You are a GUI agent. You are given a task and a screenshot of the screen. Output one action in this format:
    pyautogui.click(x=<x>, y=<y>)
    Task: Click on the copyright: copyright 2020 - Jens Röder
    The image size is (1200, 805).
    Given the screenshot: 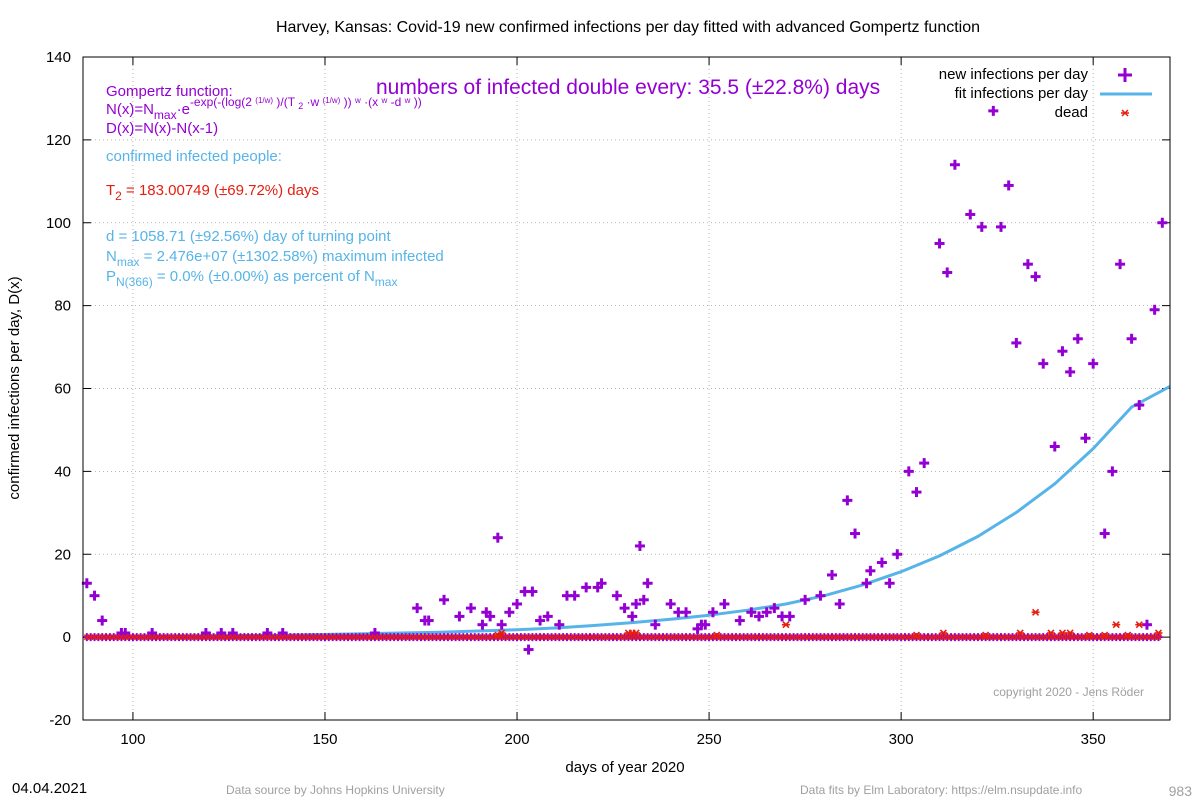 What is the action you would take?
    pyautogui.click(x=1068, y=692)
    